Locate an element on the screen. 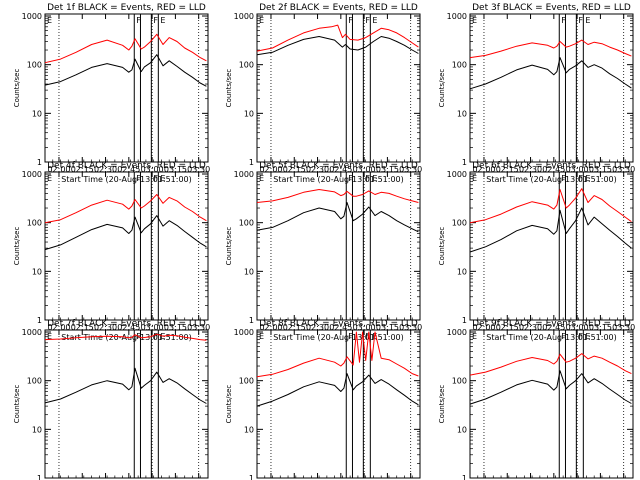  panel-title: Det 8f BLACK = Events, RED = LLD is located at coordinates (338, 324).